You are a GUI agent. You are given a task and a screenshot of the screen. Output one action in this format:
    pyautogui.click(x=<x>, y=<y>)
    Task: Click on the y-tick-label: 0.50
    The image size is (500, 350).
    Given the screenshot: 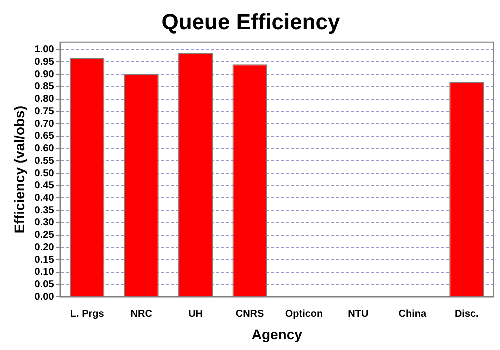 What is the action you would take?
    pyautogui.click(x=44, y=174)
    